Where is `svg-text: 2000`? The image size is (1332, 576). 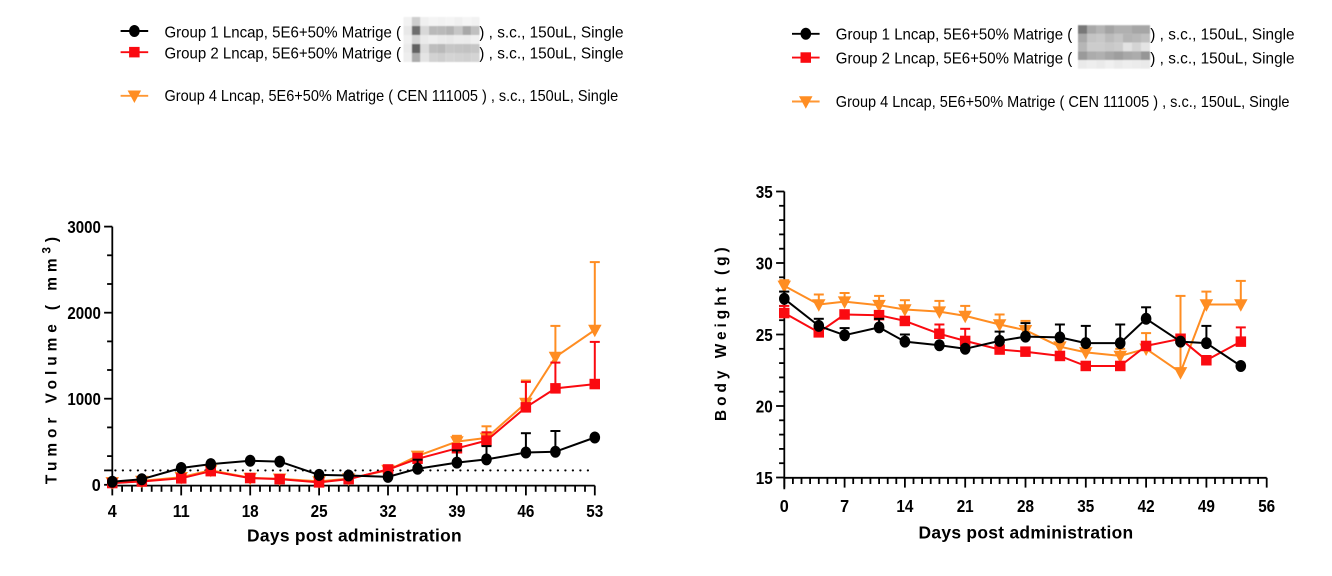 svg-text: 2000 is located at coordinates (84, 313).